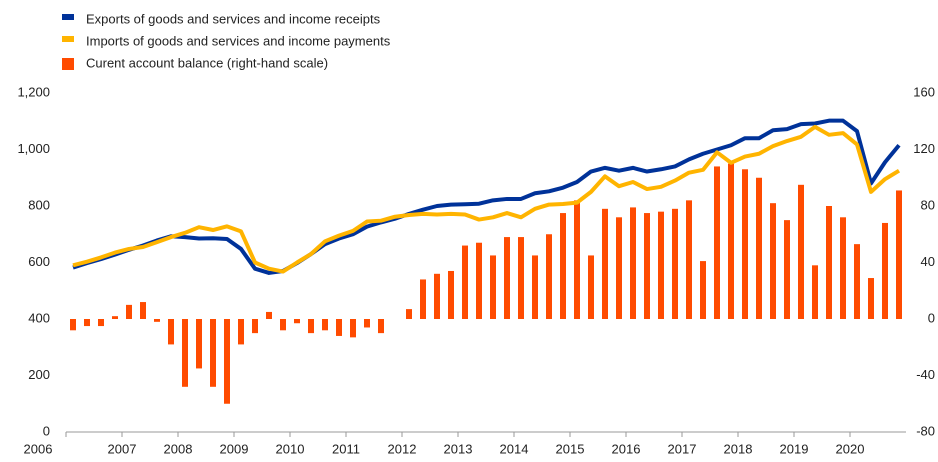 The width and height of the screenshot is (938, 462). I want to click on x-tick-label: 2011, so click(346, 448).